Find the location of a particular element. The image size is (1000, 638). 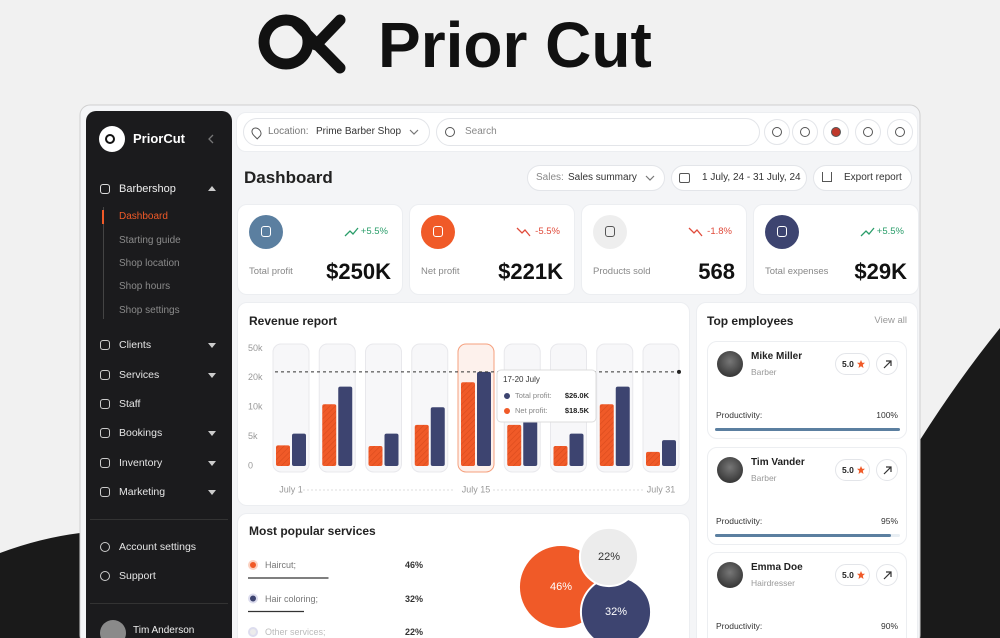

service-name: Hair coloring; is located at coordinates (292, 598).